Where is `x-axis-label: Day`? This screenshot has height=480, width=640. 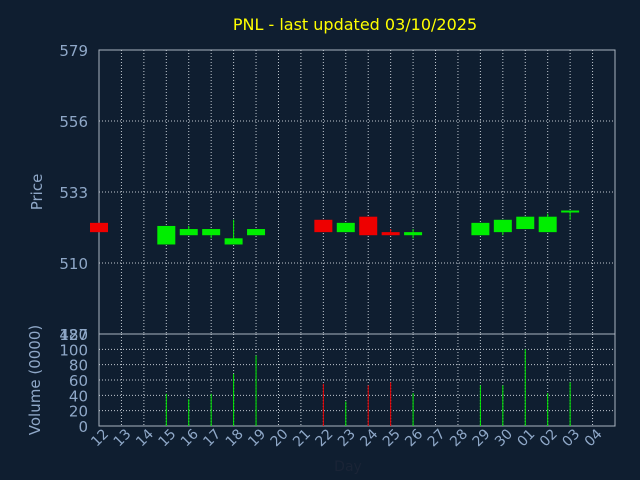
x-axis-label: Day is located at coordinates (348, 467).